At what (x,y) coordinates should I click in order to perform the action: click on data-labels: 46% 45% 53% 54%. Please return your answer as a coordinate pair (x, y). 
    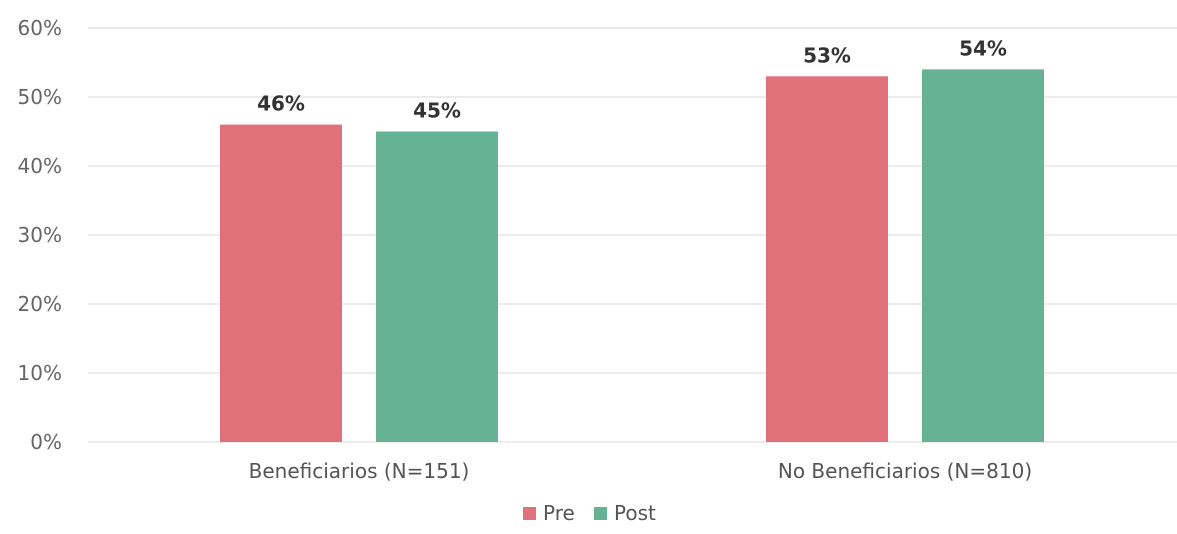
    Looking at the image, I should click on (632, 79).